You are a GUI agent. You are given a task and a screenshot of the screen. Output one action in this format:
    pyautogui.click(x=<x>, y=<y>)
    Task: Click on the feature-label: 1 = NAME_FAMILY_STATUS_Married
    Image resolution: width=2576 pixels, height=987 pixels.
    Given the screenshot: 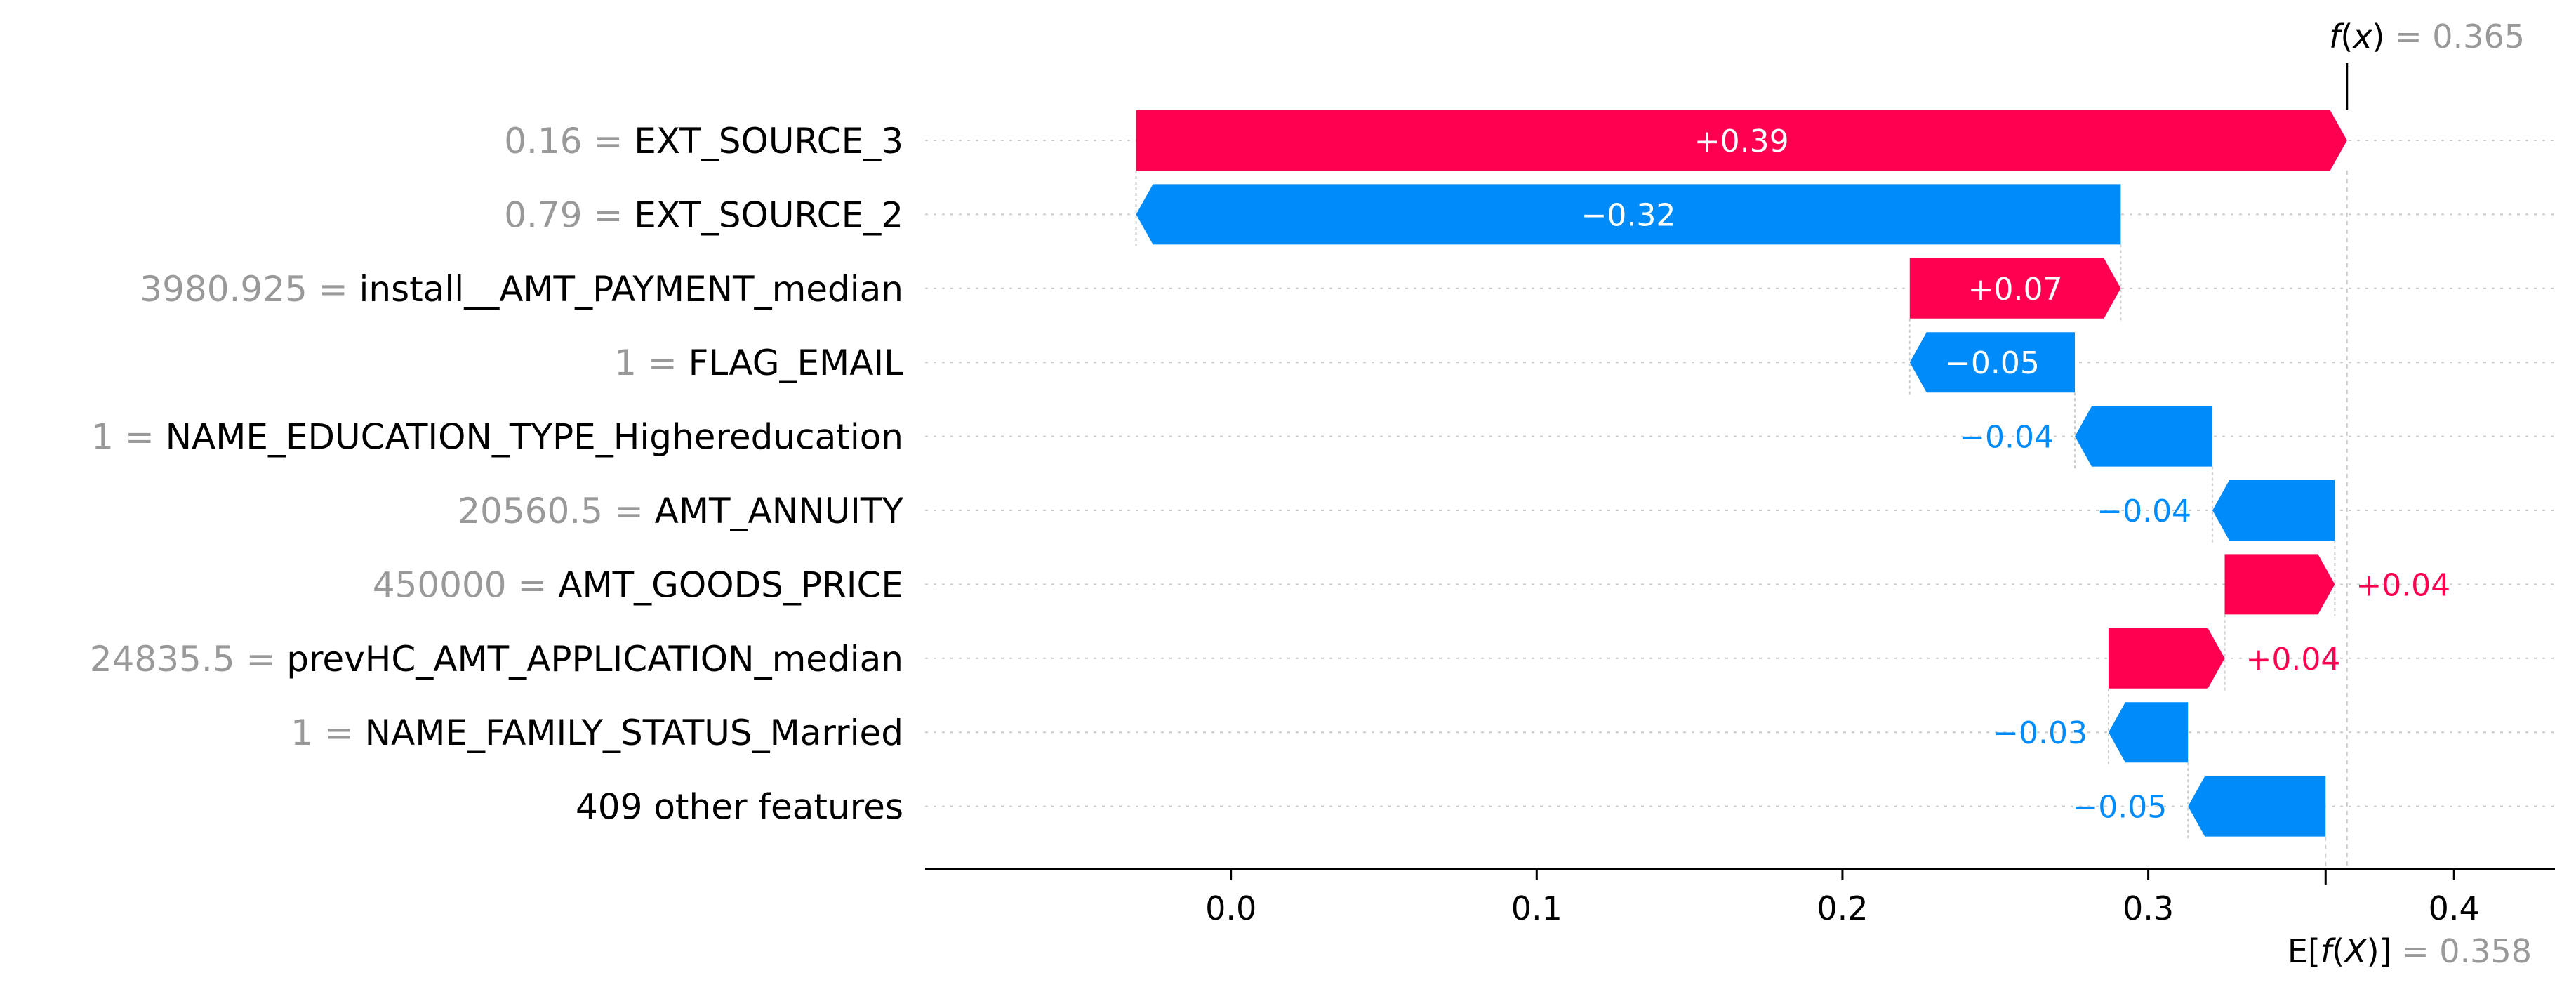 What is the action you would take?
    pyautogui.click(x=597, y=733)
    